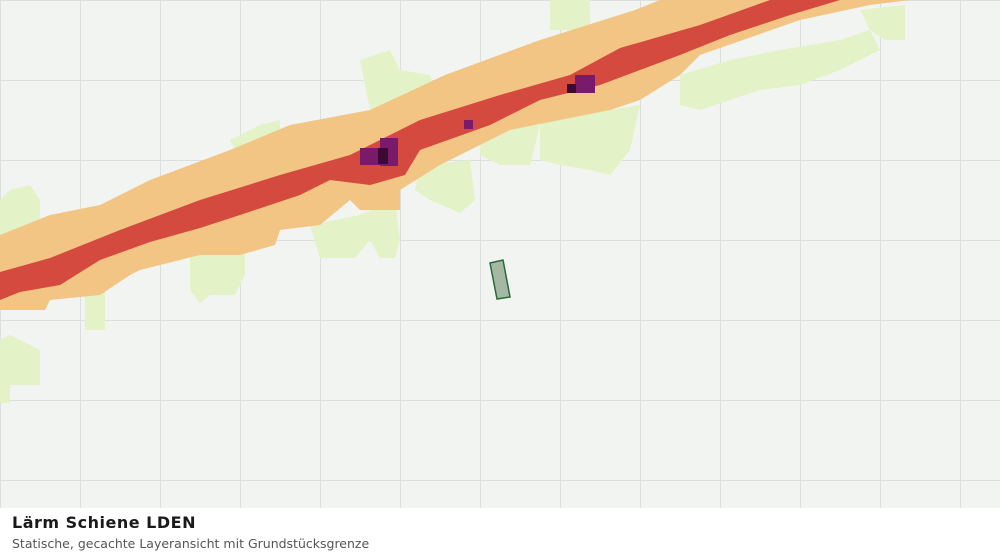 The height and width of the screenshot is (560, 1000). What do you see at coordinates (104, 522) in the screenshot?
I see `title: Lärm Schiene LDEN` at bounding box center [104, 522].